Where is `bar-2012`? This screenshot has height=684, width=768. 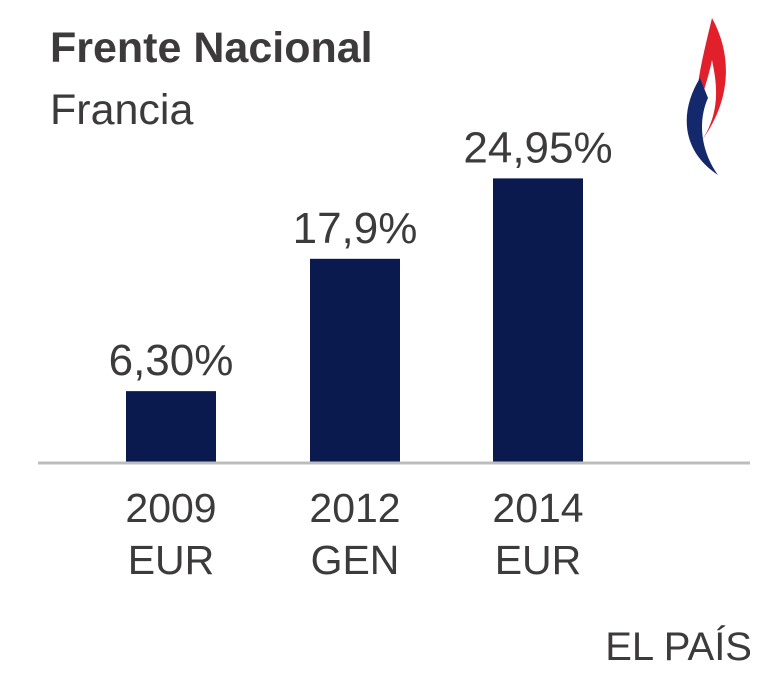 bar-2012 is located at coordinates (355, 360).